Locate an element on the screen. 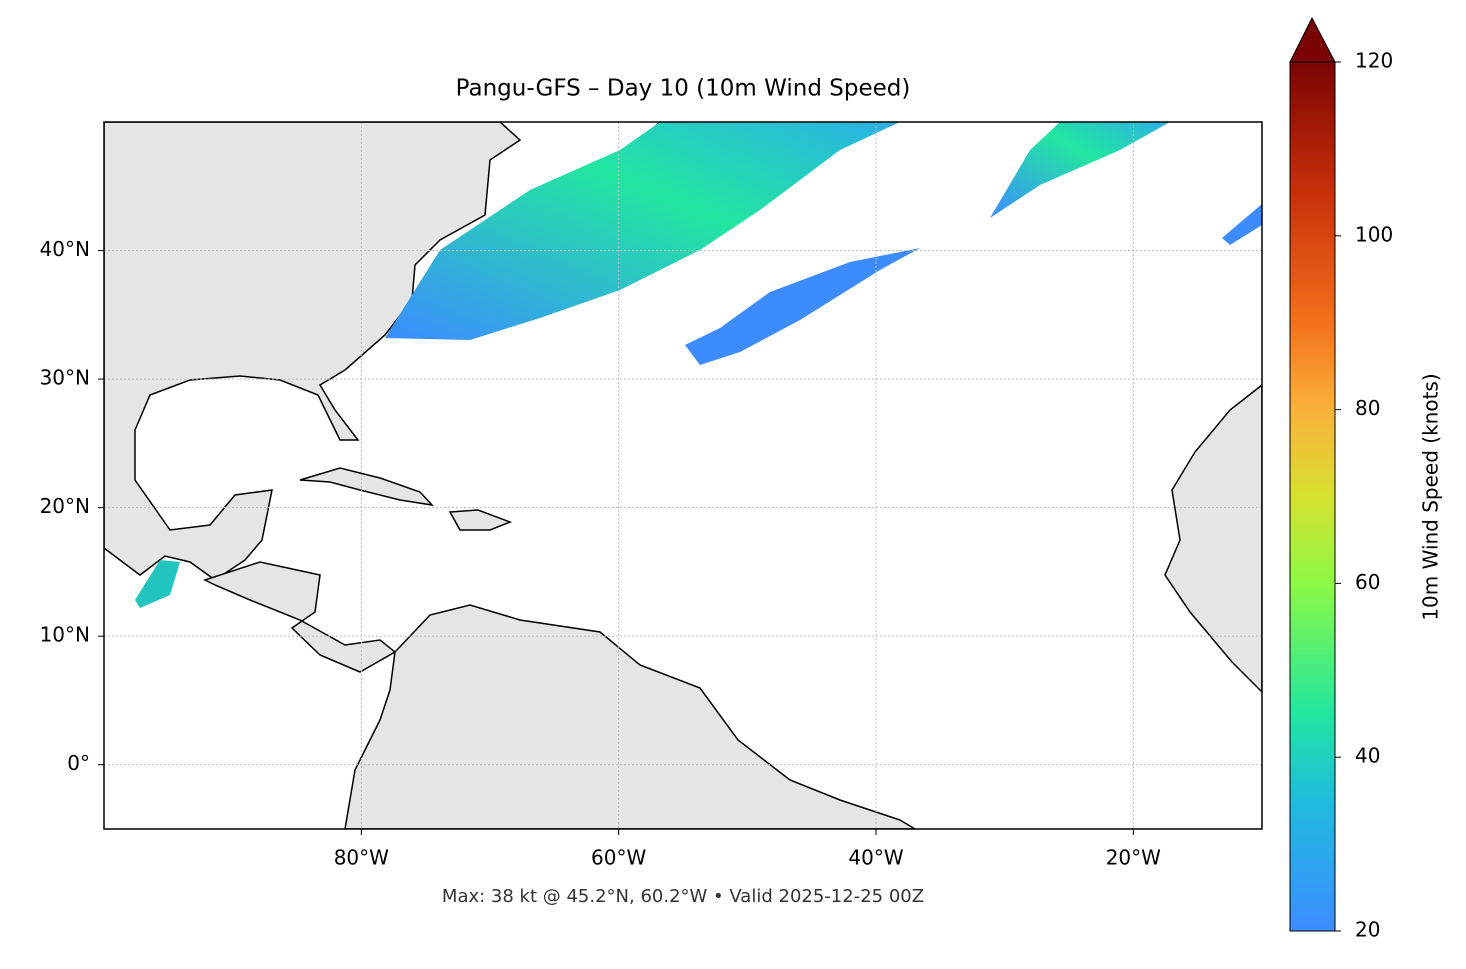 The width and height of the screenshot is (1466, 969). y-tick-label: 20°N is located at coordinates (65, 506).